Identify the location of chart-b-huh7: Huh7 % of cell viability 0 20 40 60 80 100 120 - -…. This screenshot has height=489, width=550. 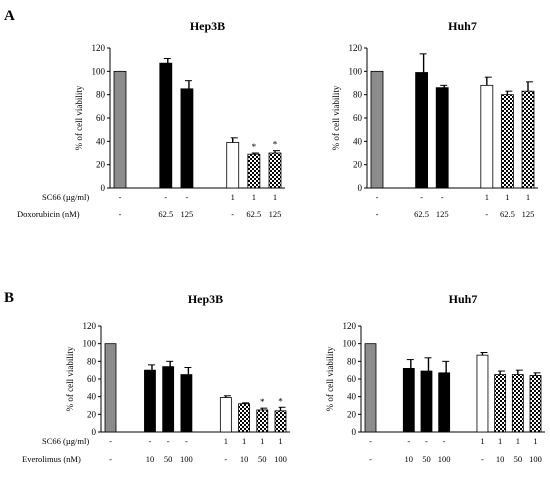
(435, 378).